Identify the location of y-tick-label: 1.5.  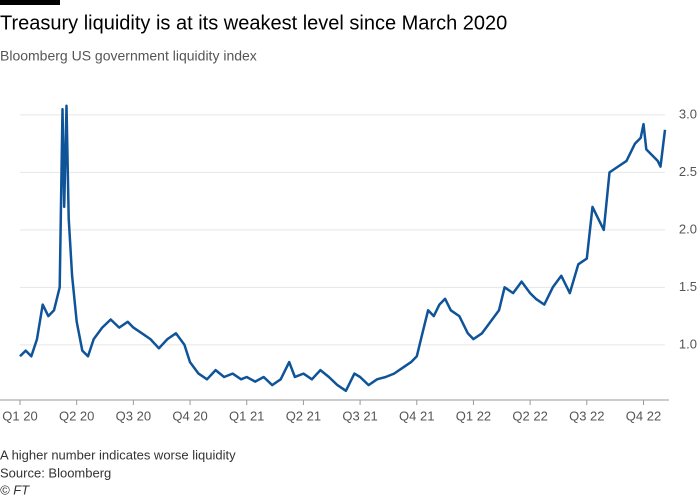
(688, 286).